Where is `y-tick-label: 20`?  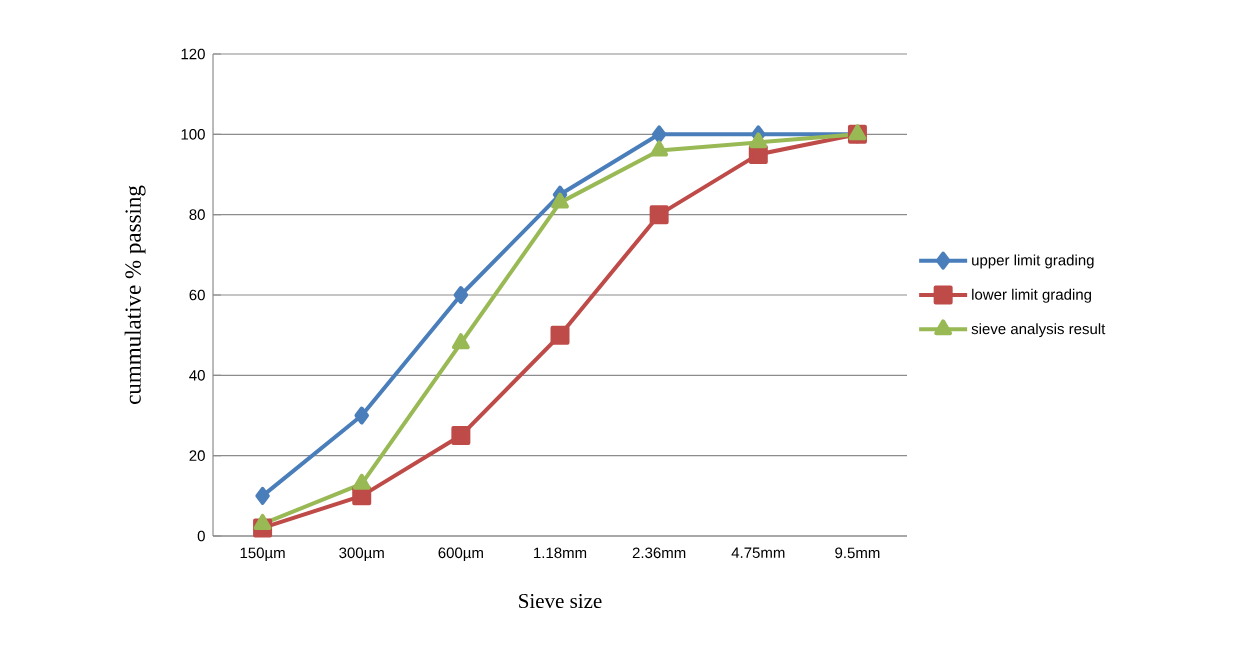 y-tick-label: 20 is located at coordinates (197, 455).